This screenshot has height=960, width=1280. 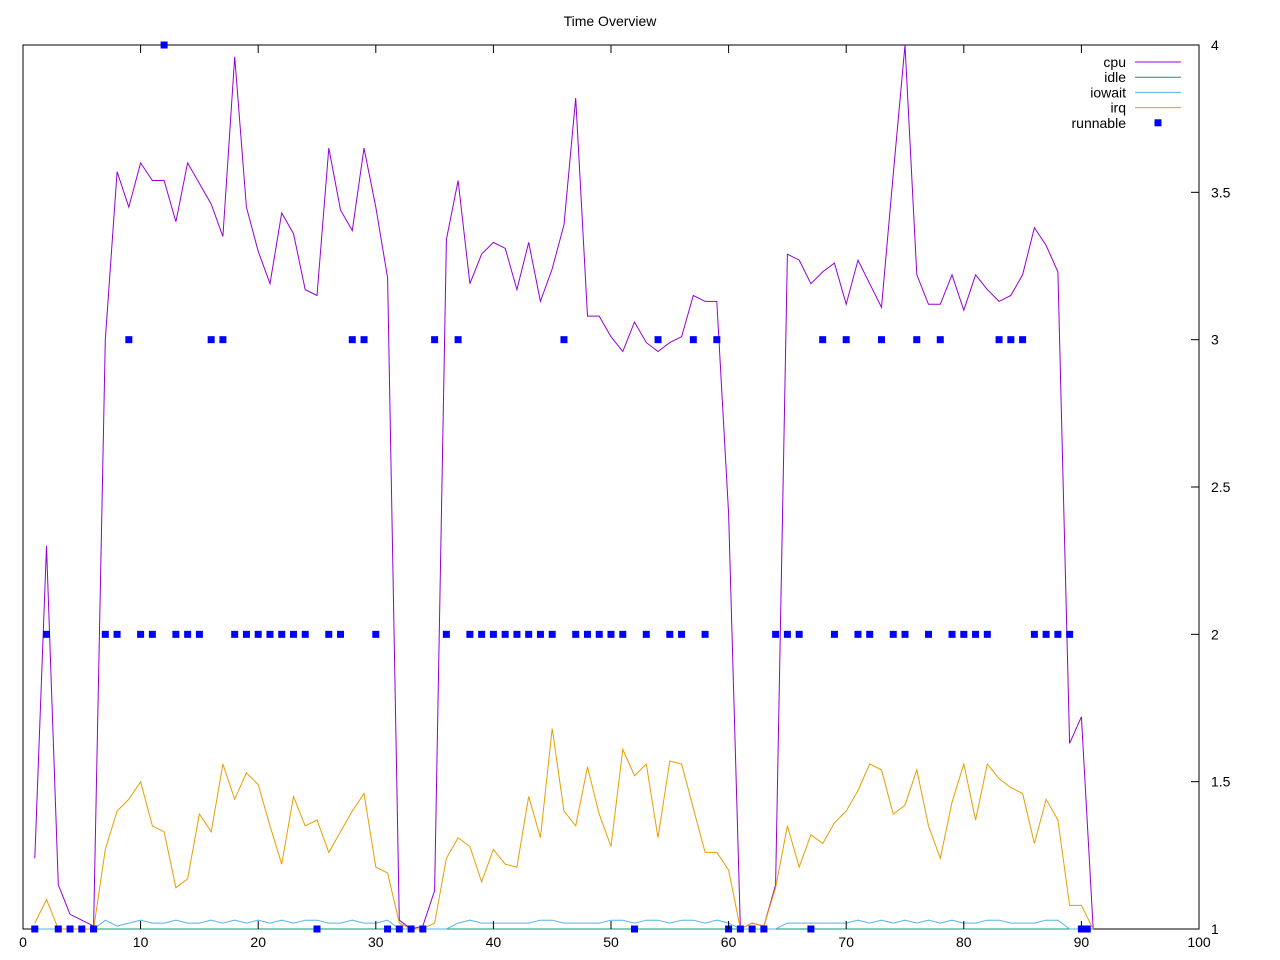 I want to click on x-tick-label: 60, so click(x=729, y=942).